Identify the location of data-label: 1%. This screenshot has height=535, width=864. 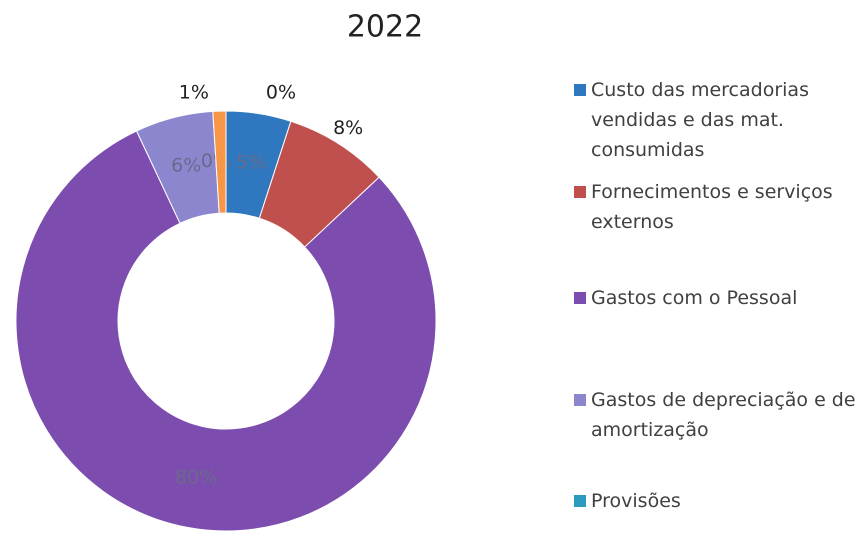
(194, 93).